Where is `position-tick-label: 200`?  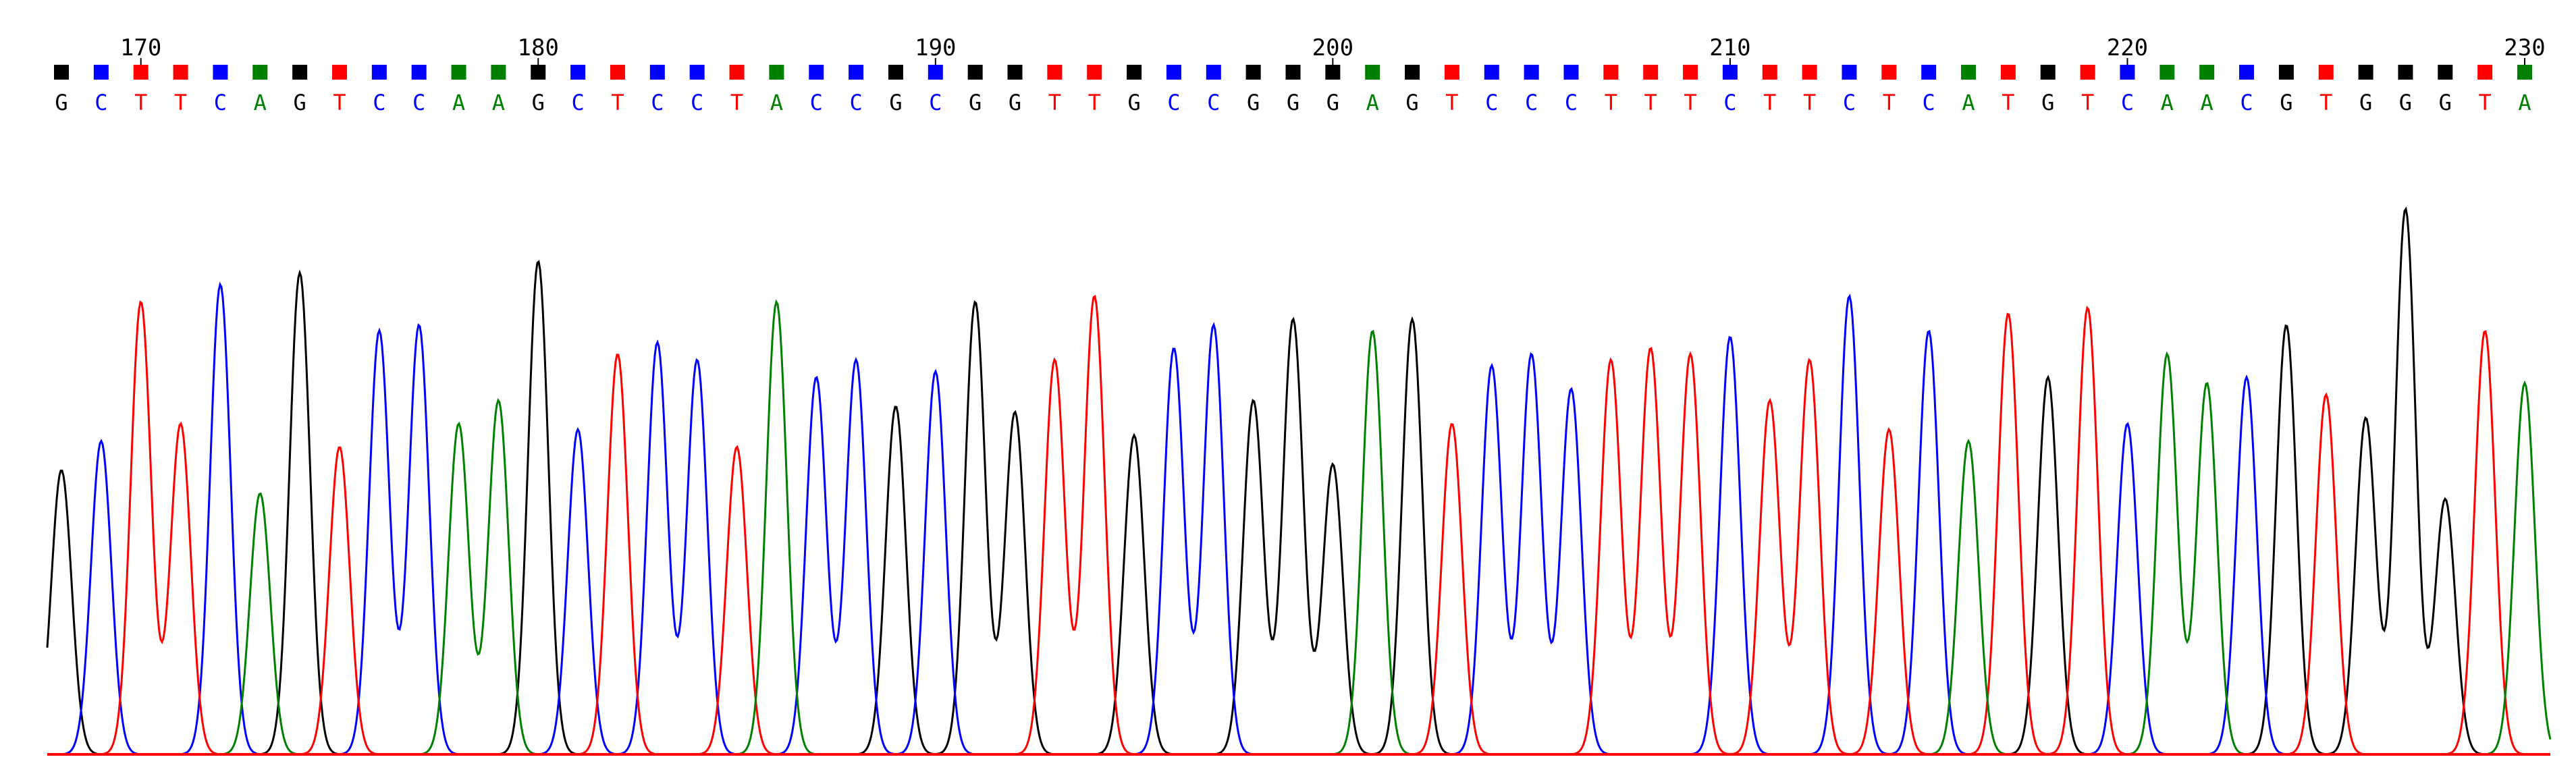
position-tick-label: 200 is located at coordinates (1332, 48).